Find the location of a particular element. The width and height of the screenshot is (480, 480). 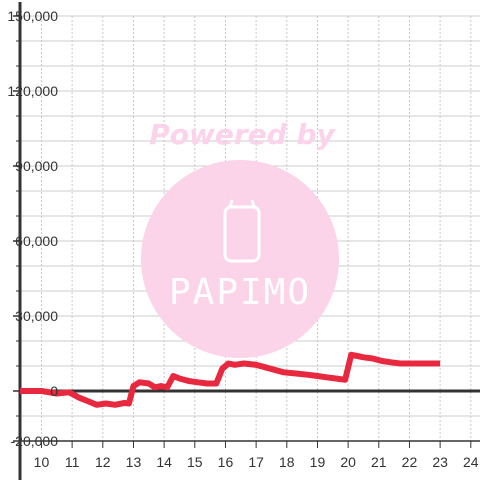

x-tick-label: 13 is located at coordinates (134, 462).